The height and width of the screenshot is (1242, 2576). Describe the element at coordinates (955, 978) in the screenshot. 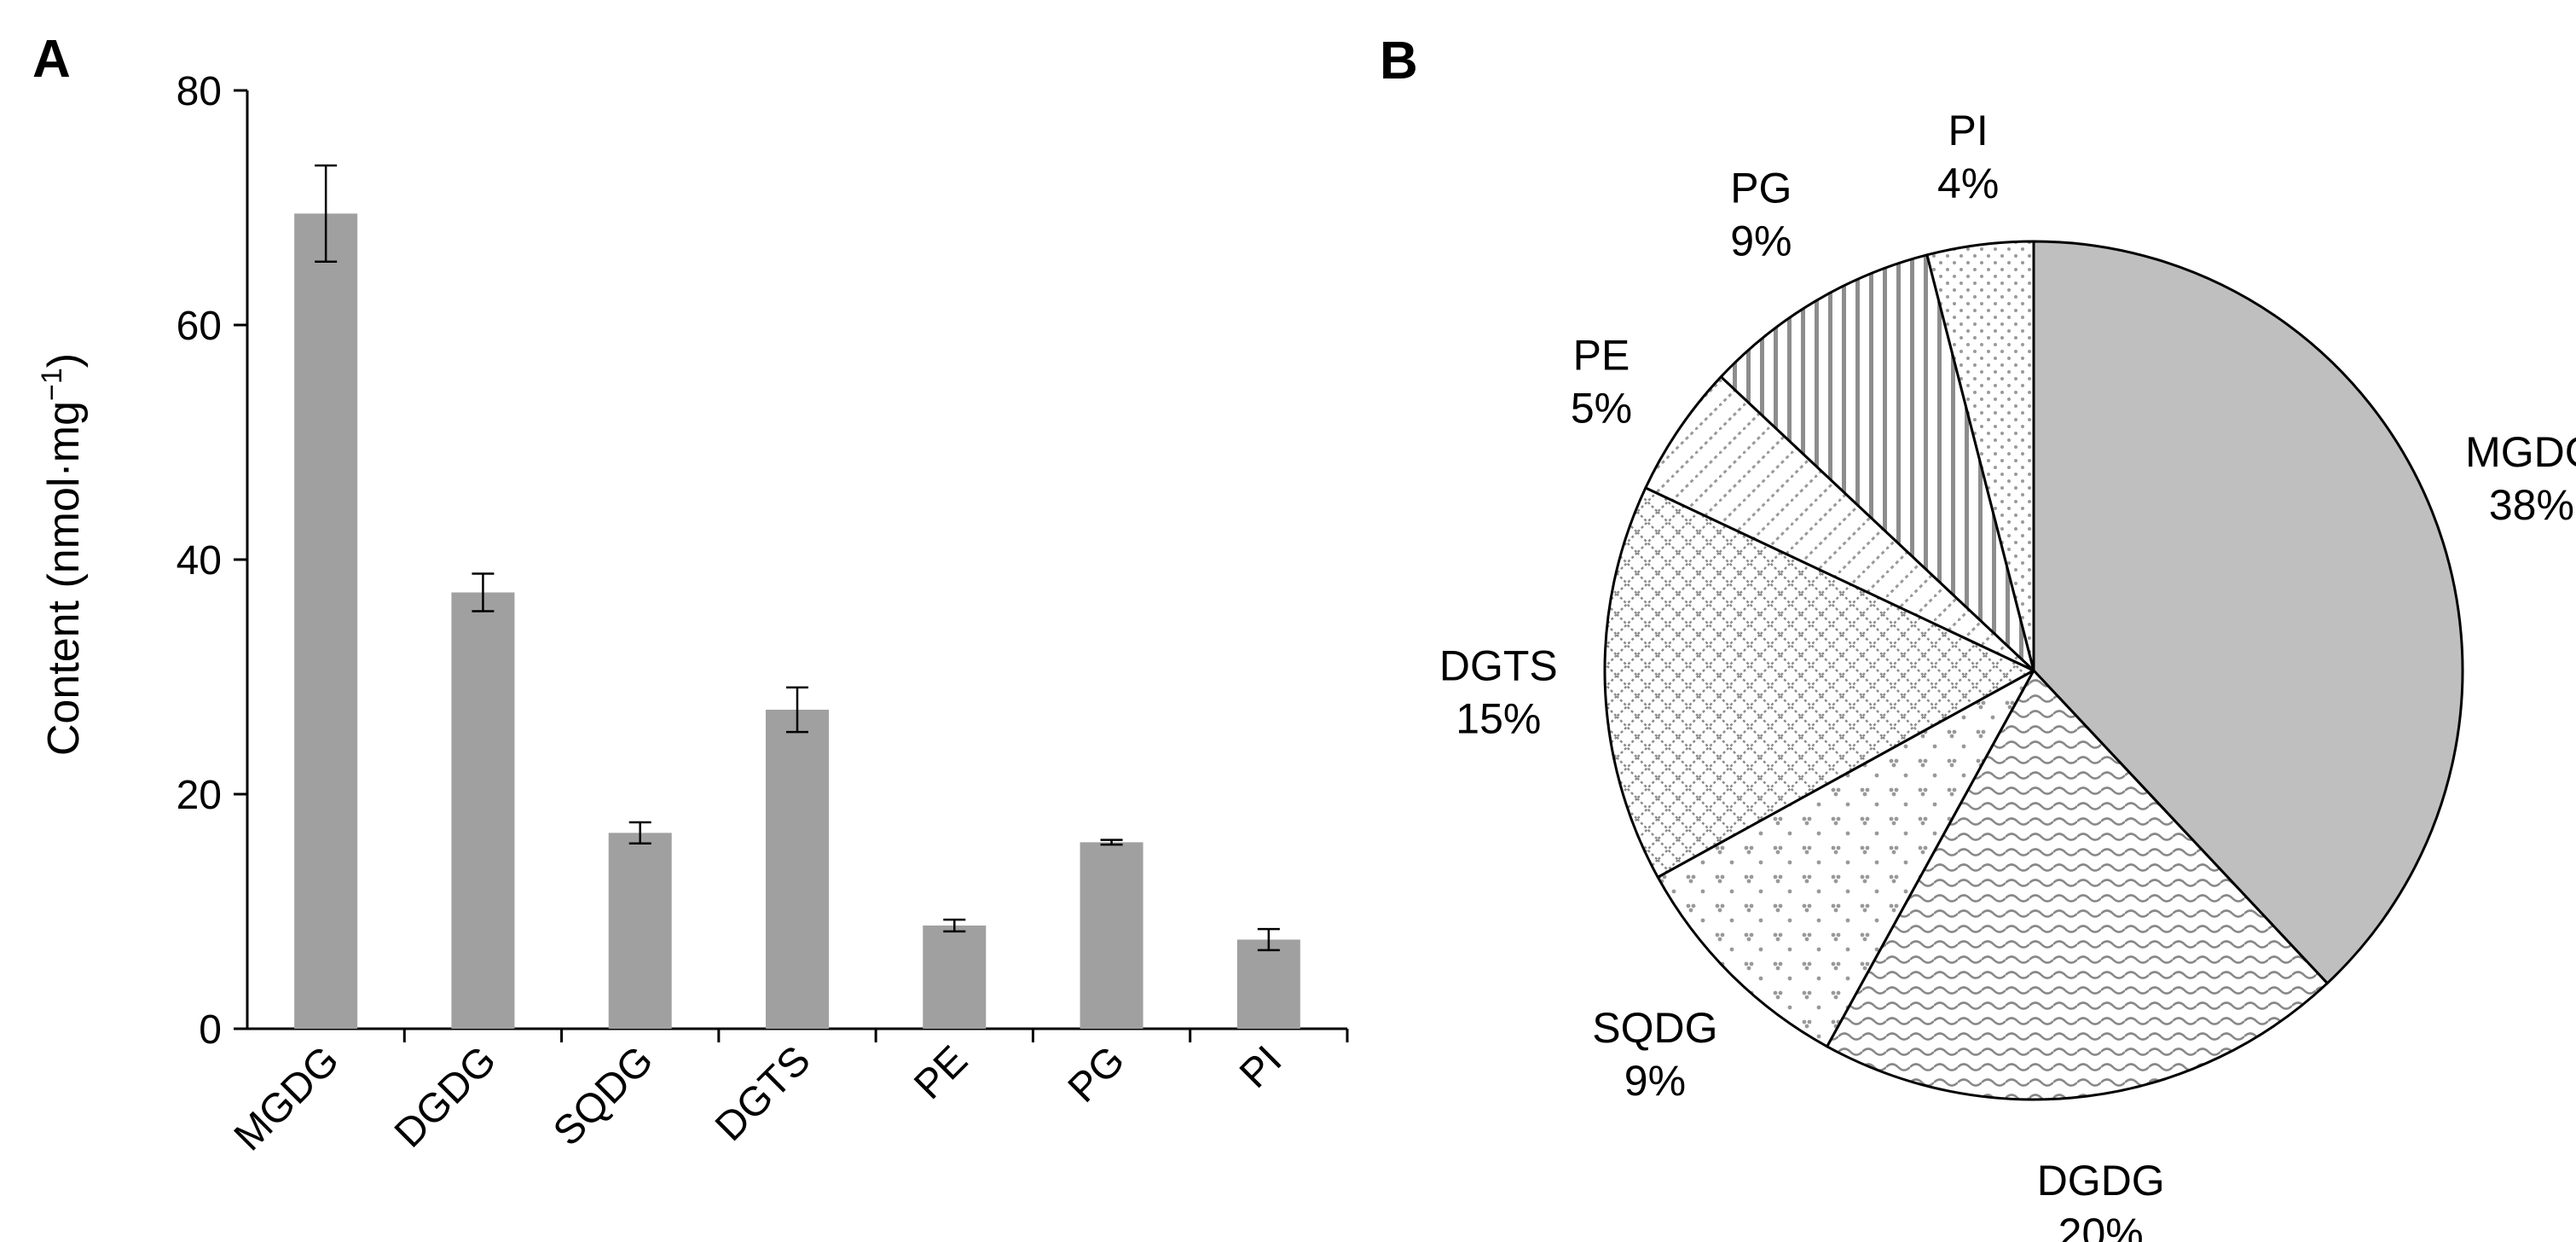

I see `bar-pe` at that location.